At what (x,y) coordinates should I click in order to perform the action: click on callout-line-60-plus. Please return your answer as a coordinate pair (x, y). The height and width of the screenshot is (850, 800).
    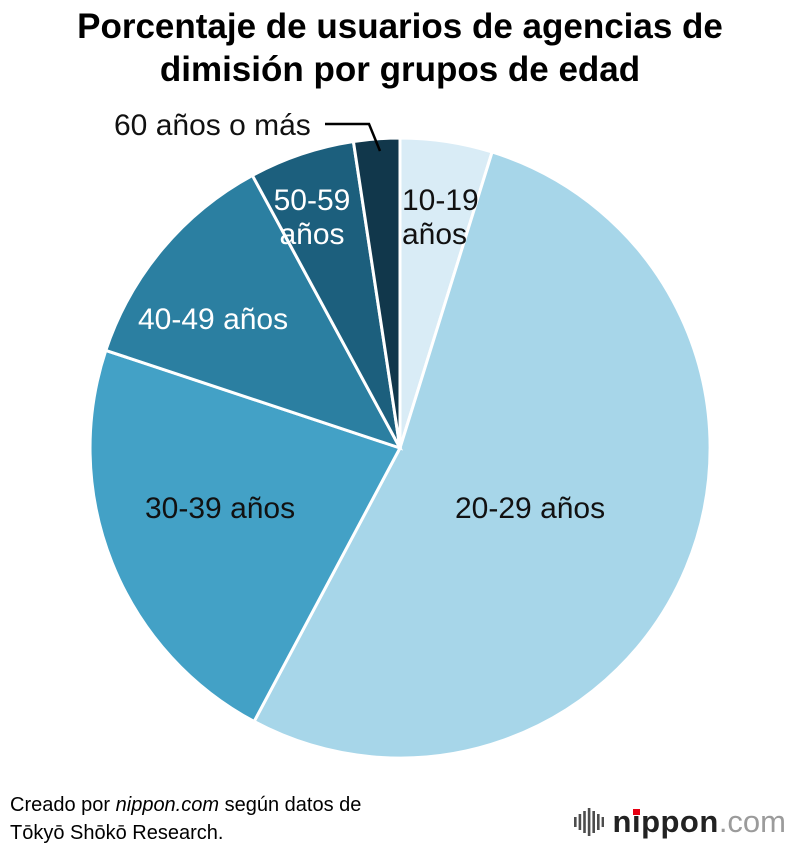
    Looking at the image, I should click on (353, 137).